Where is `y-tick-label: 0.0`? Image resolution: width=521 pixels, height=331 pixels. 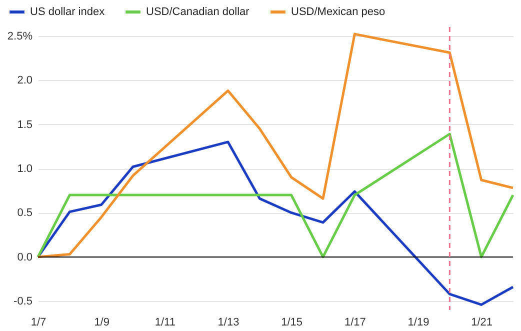
y-tick-label: 0.0 is located at coordinates (24, 257).